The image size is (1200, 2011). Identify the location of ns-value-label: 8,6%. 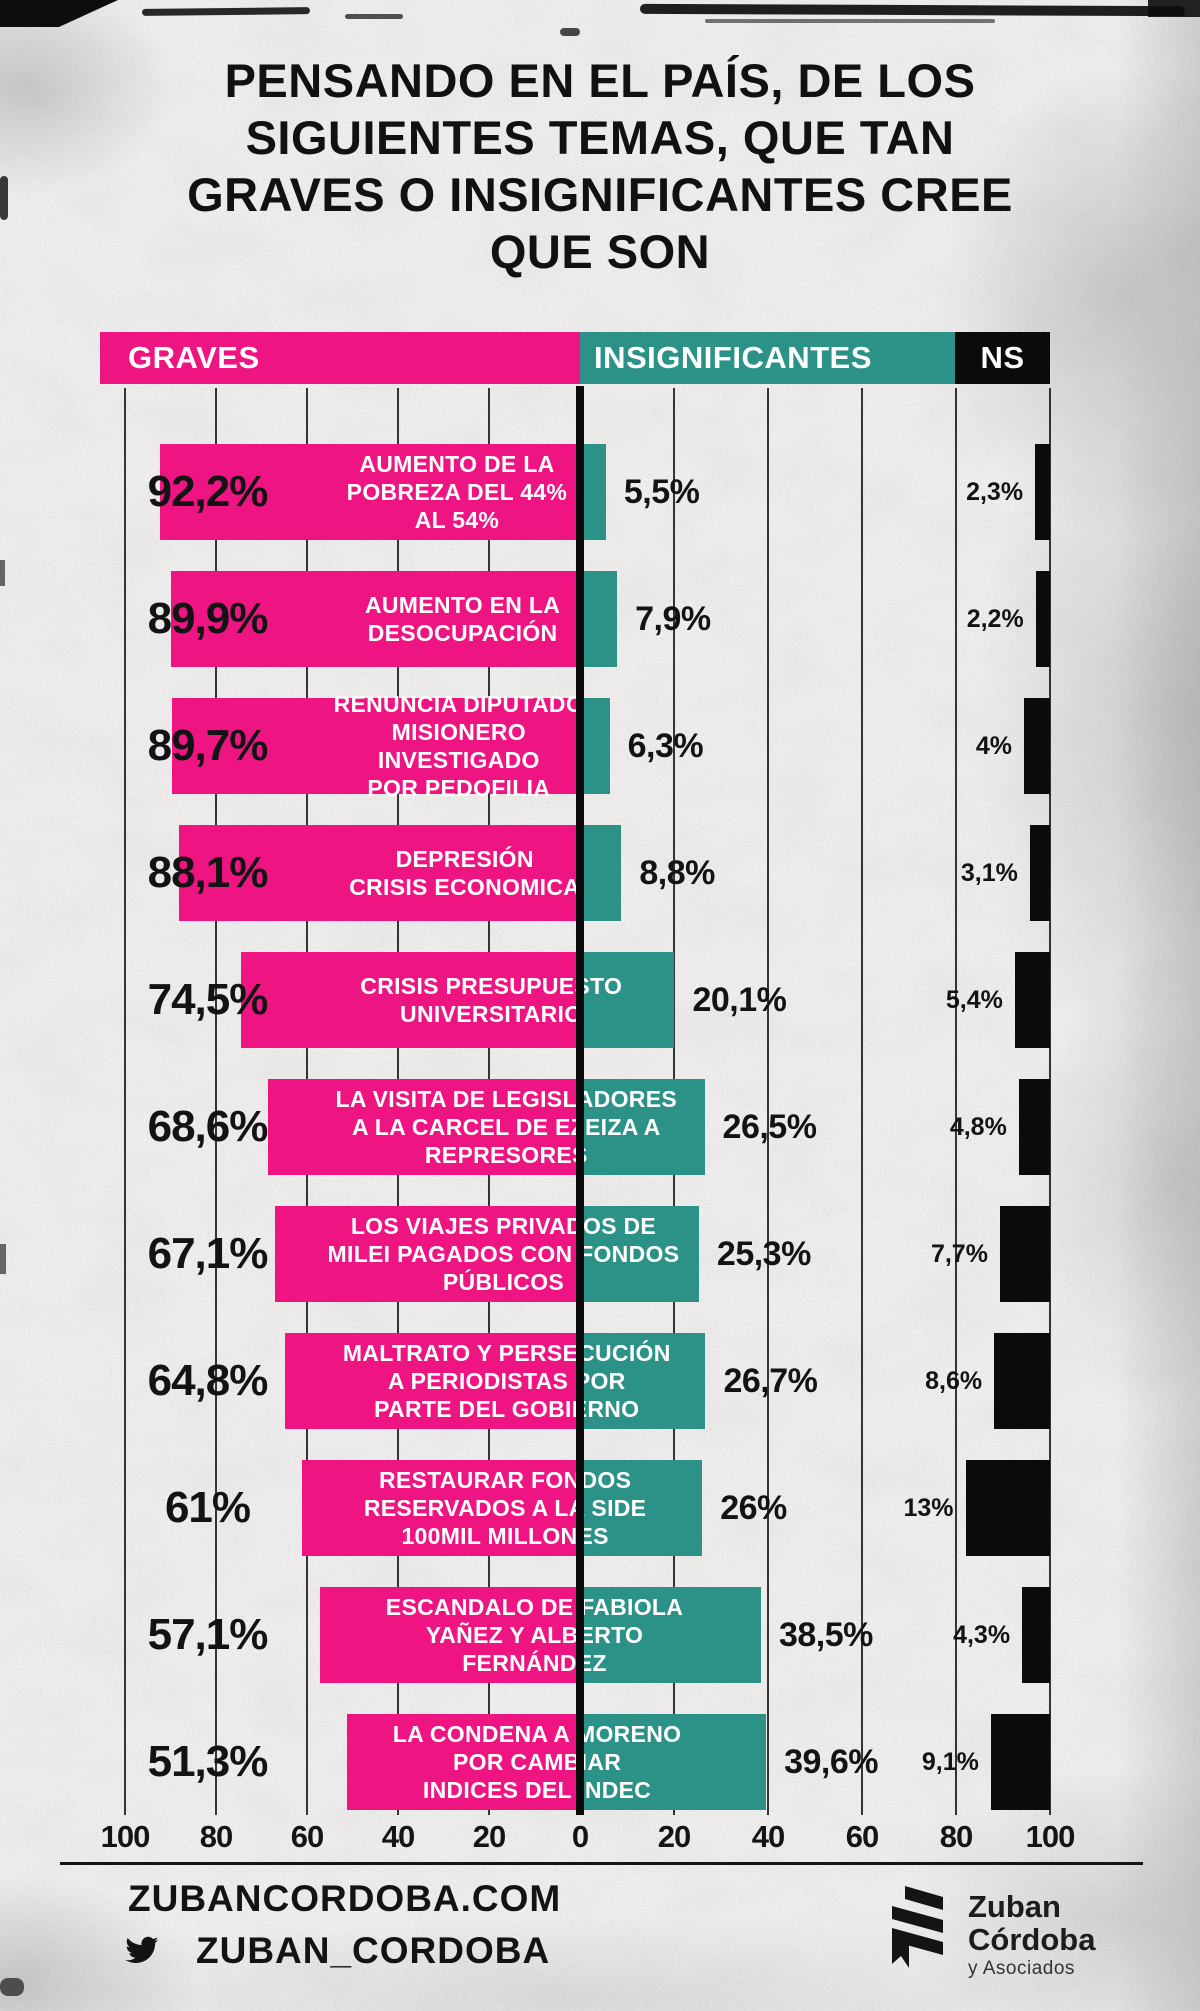
(954, 1380).